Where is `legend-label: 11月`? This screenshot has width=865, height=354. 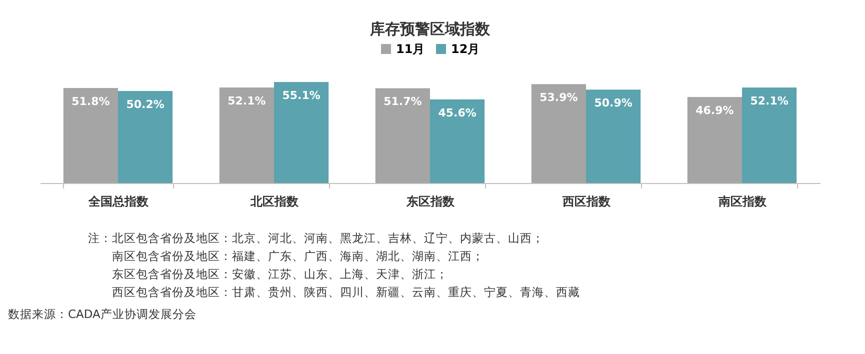
legend-label: 11月 is located at coordinates (410, 49).